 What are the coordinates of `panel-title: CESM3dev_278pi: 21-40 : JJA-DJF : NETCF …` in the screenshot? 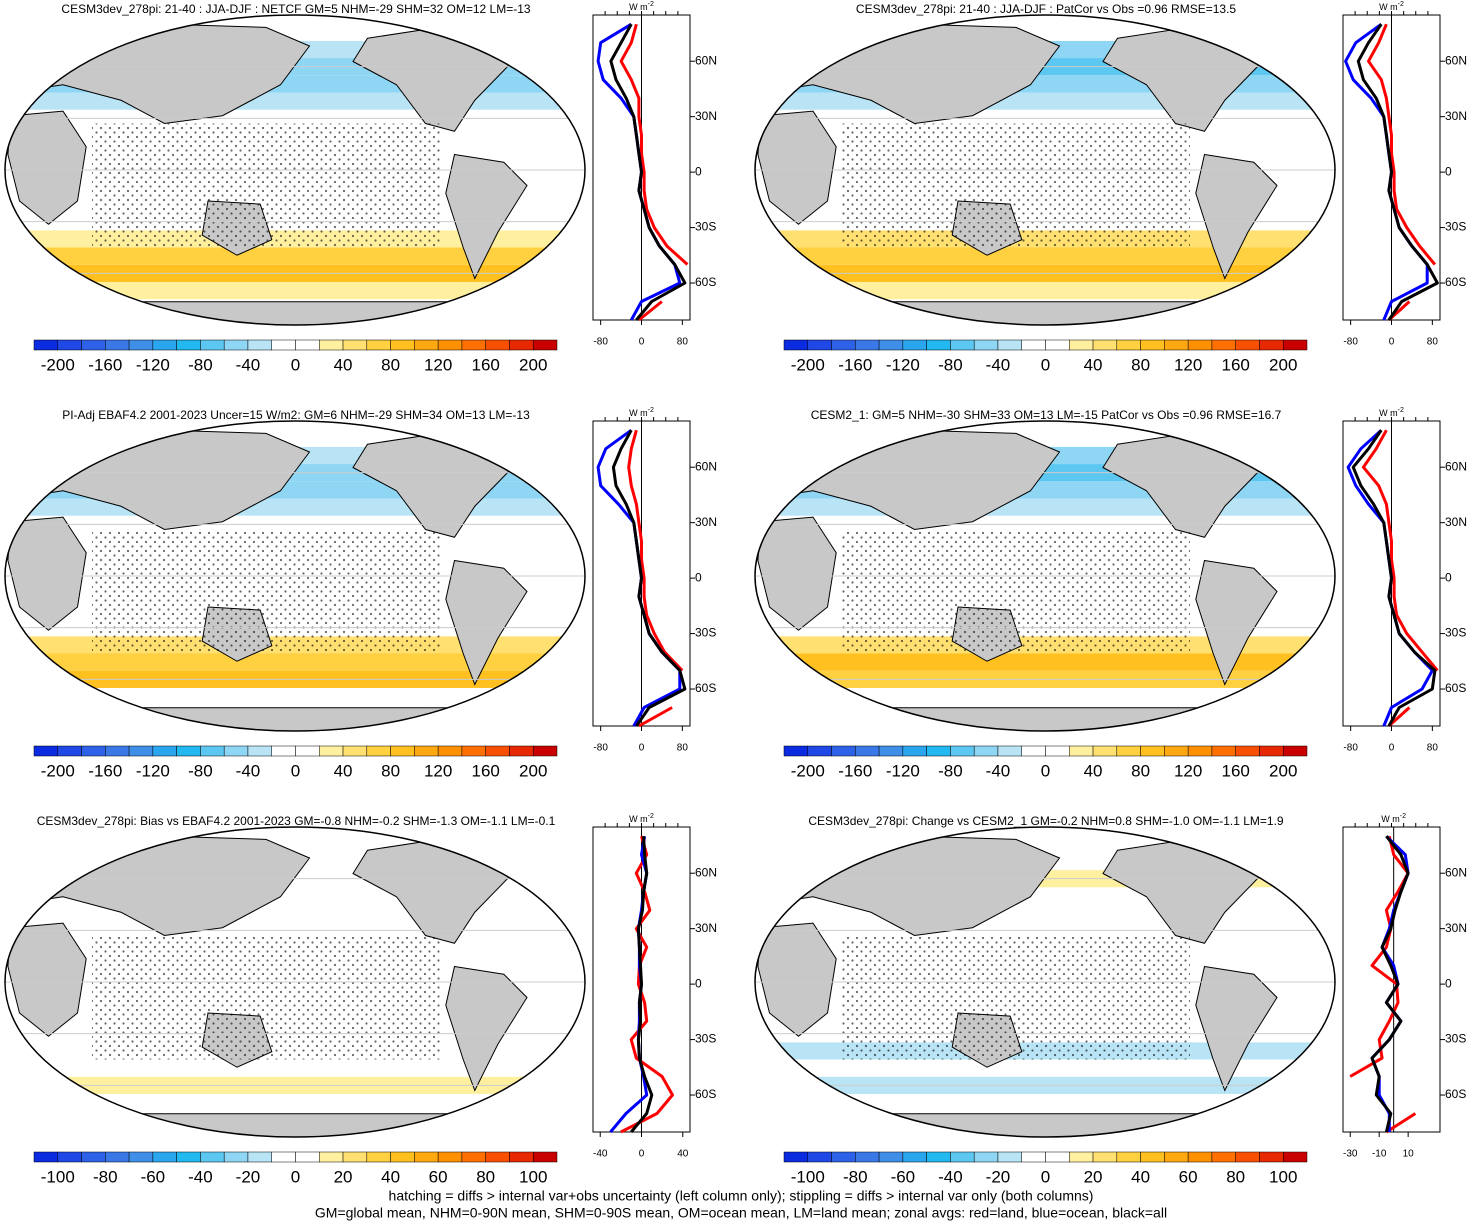 It's located at (295, 9).